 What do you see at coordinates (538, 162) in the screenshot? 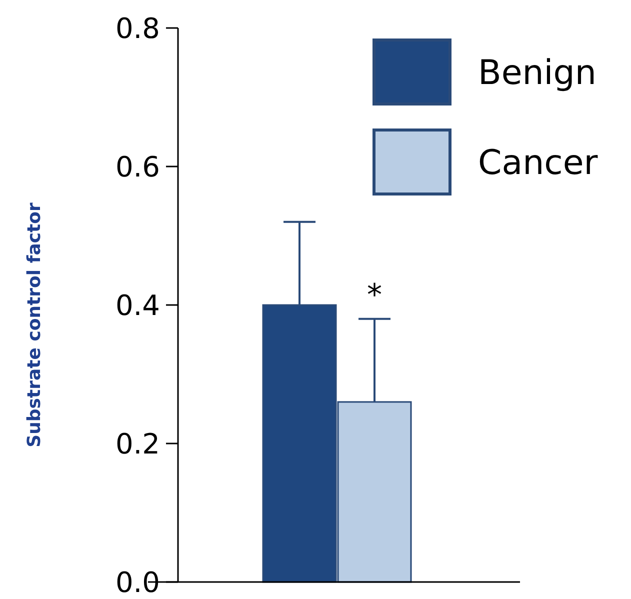
I see `legend-label: Cancer` at bounding box center [538, 162].